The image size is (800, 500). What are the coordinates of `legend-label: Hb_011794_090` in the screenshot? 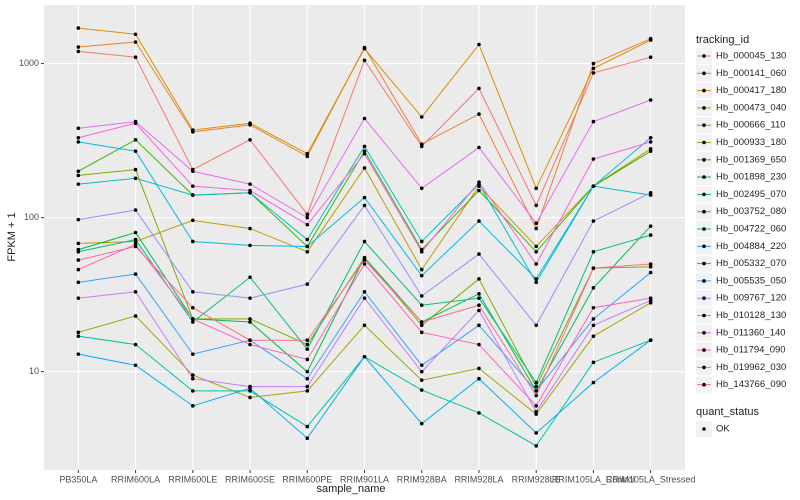 It's located at (751, 350).